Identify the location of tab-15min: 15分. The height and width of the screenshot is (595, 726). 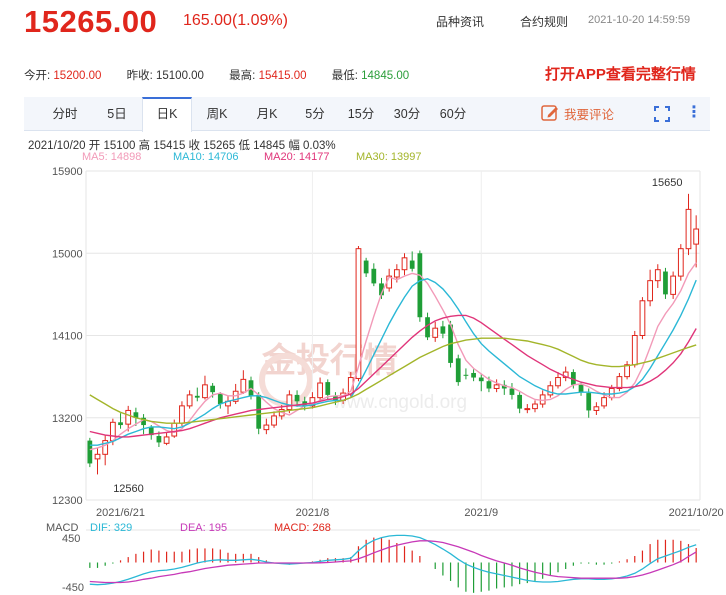
(361, 114).